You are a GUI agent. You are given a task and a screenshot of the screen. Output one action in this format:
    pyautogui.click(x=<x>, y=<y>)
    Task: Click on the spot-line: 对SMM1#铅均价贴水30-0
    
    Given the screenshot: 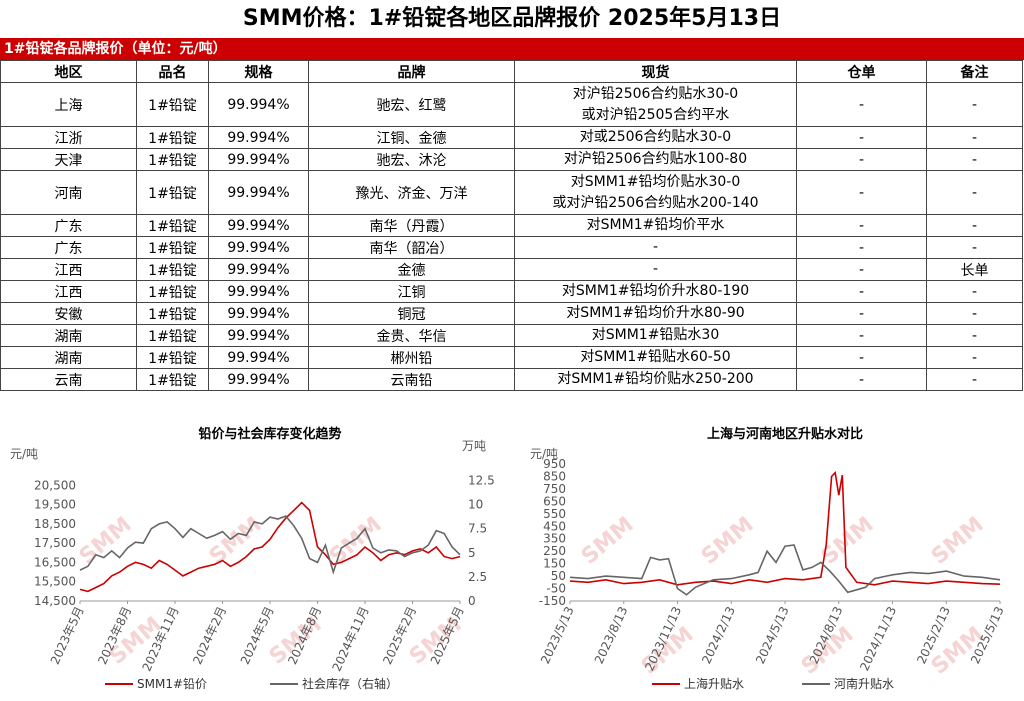 What is the action you would take?
    pyautogui.click(x=655, y=181)
    